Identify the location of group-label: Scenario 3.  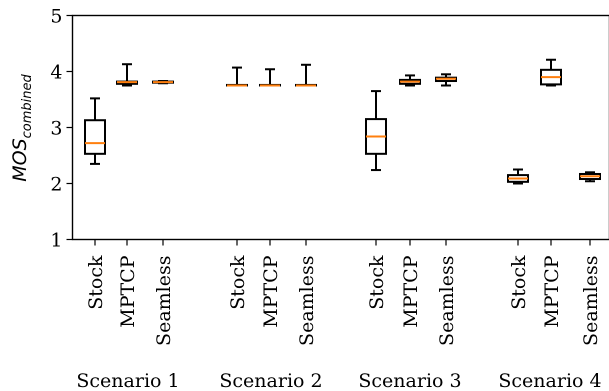
(409, 380).